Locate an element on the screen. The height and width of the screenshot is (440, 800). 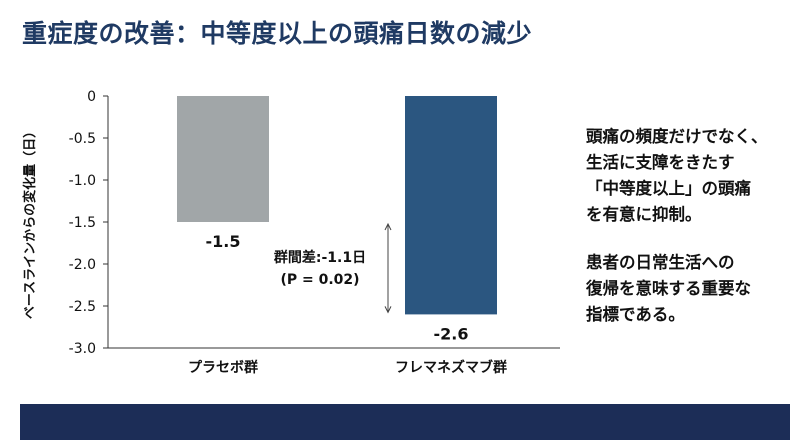
y-tick-label: -2.5 is located at coordinates (82, 307).